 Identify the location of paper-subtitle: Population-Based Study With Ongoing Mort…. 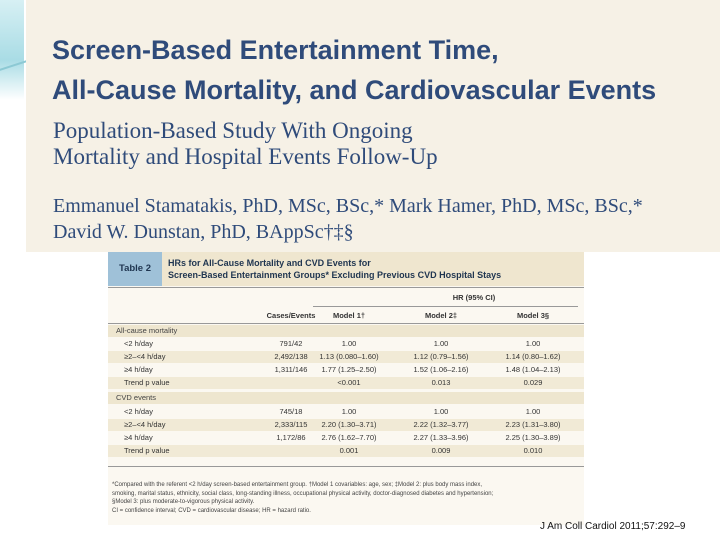
(245, 144).